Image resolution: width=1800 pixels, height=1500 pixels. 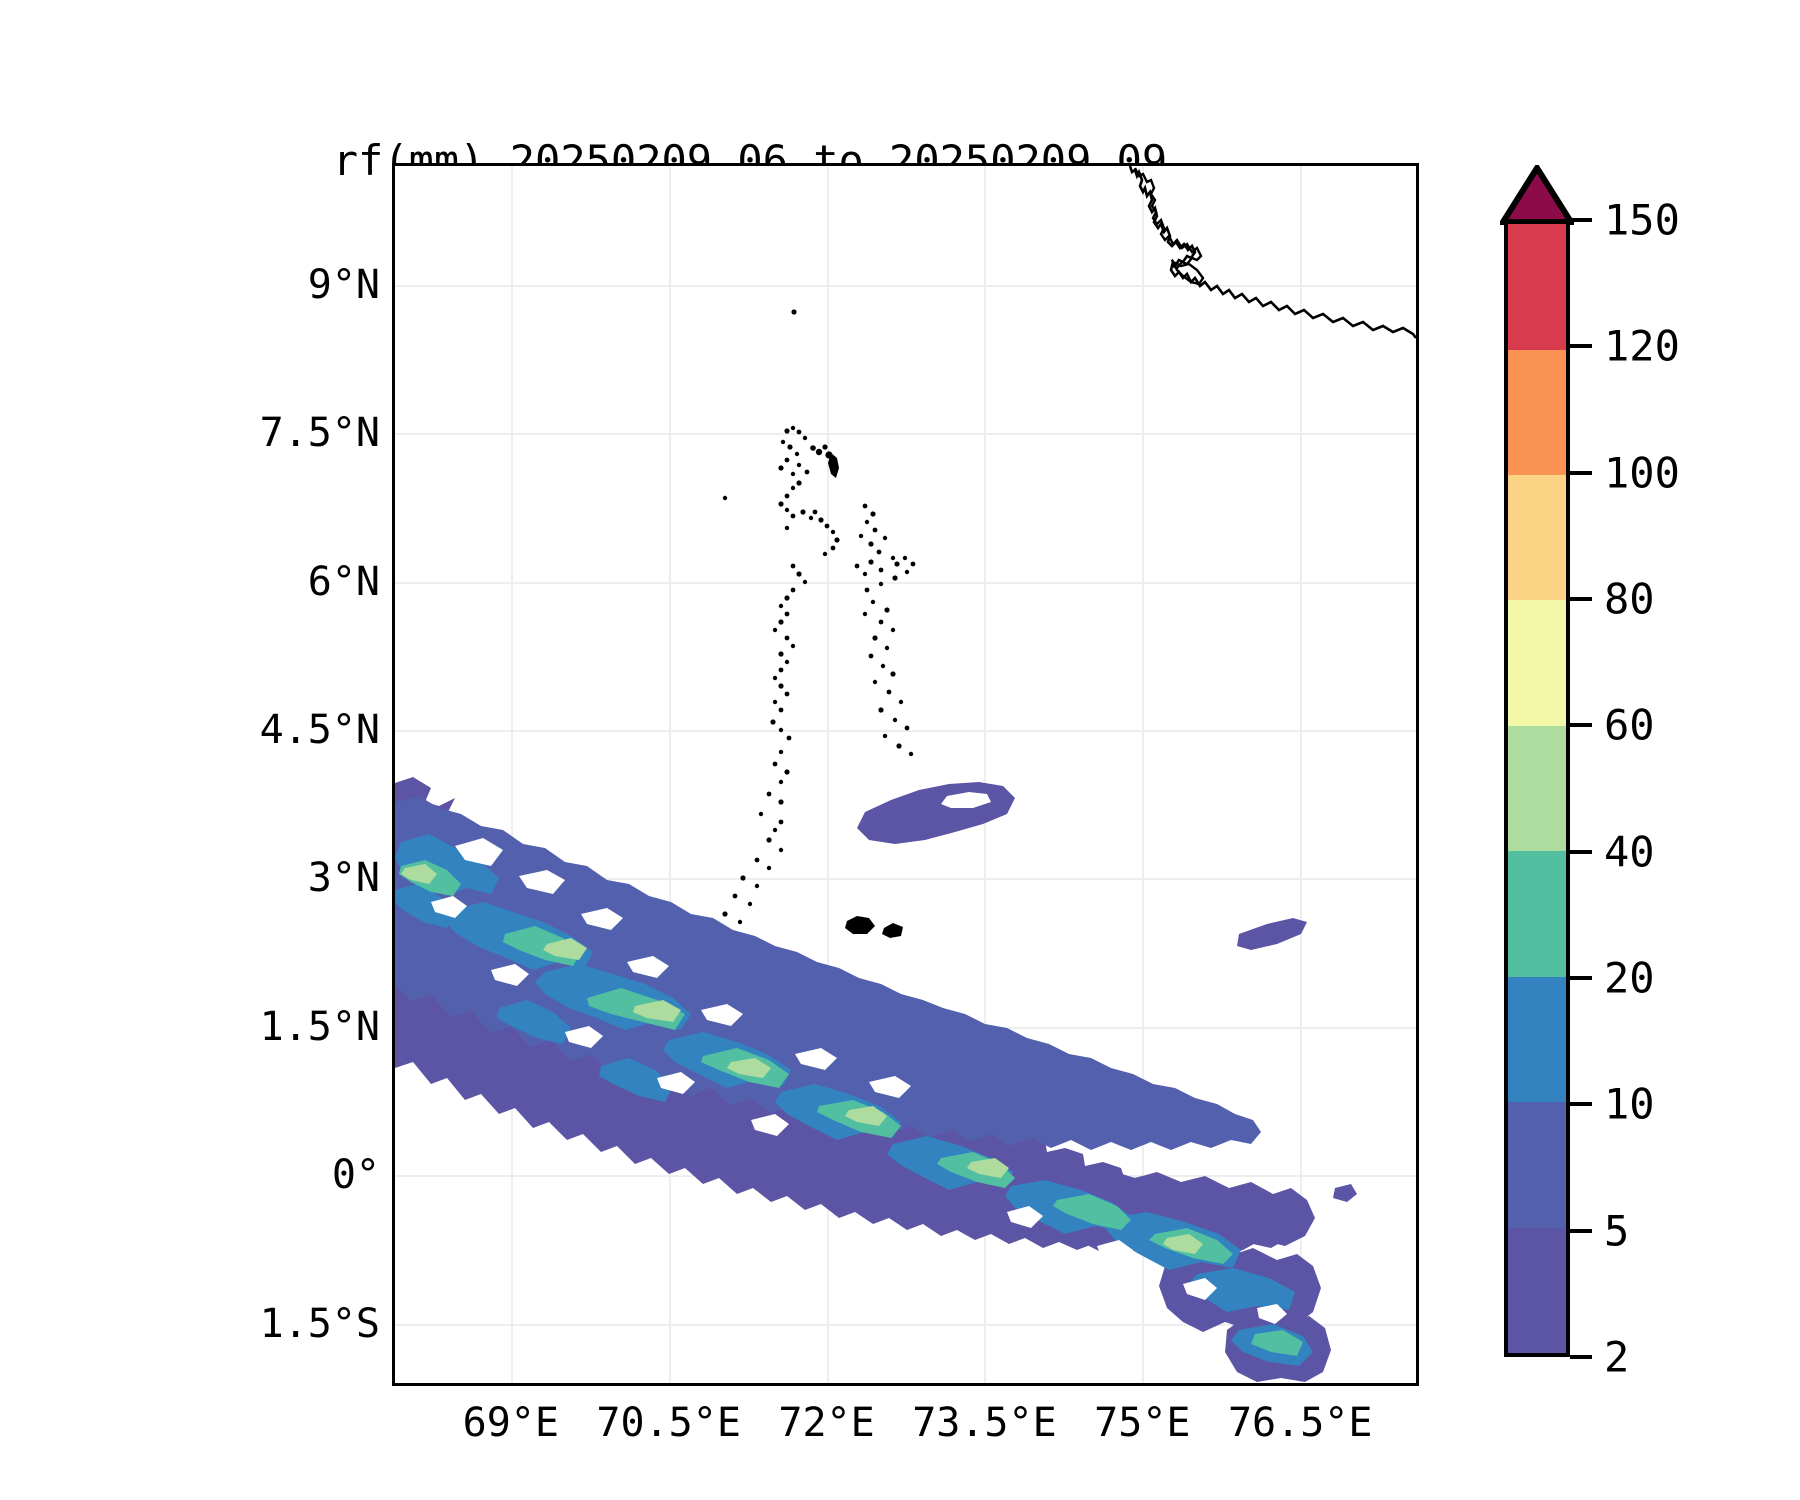 What do you see at coordinates (819, 617) in the screenshot?
I see `island-atoll-dots` at bounding box center [819, 617].